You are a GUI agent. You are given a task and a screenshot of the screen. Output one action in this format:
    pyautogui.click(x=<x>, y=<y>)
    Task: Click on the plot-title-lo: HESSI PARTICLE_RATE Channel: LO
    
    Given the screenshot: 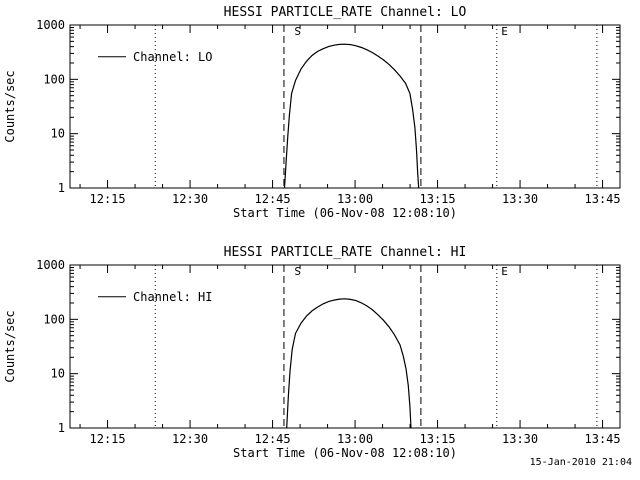 What is the action you would take?
    pyautogui.click(x=345, y=12)
    